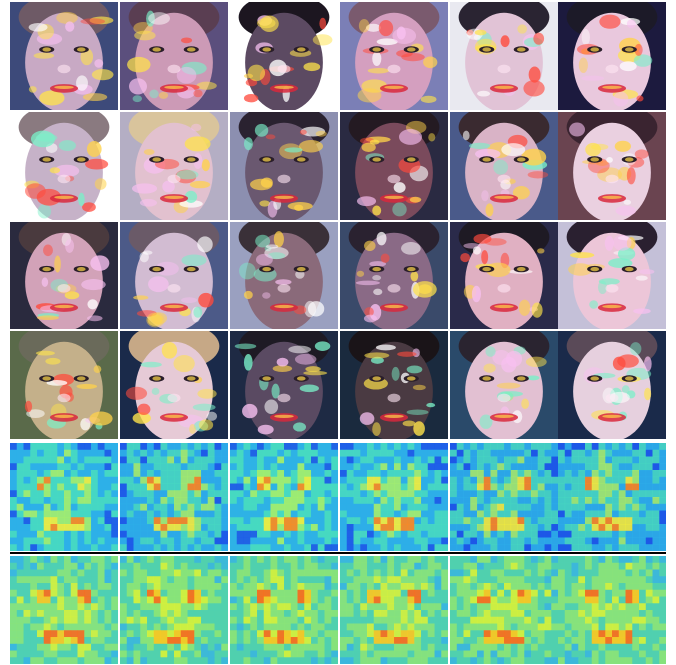 This screenshot has height=665, width=676. Describe the element at coordinates (64, 497) in the screenshot. I see `heatmap-cell-r5-c1` at that location.